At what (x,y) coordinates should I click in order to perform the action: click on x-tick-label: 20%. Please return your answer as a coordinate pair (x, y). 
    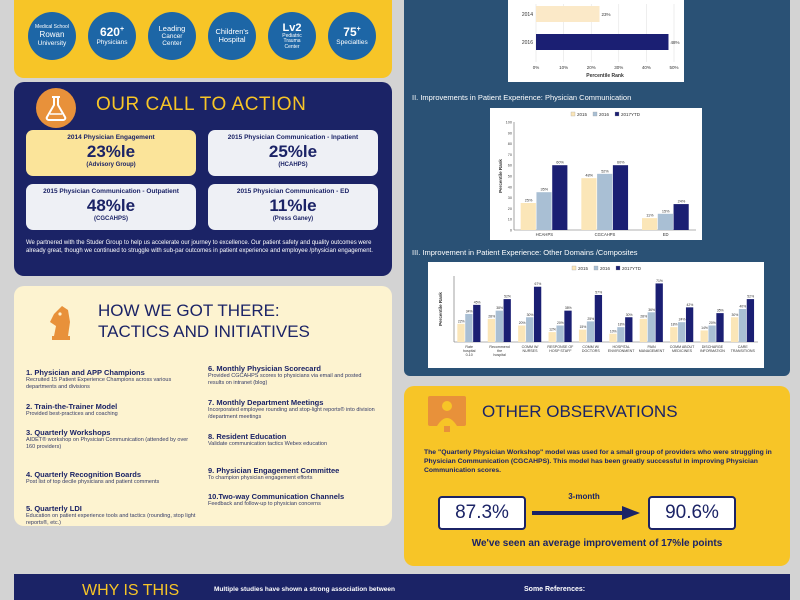
    Looking at the image, I should click on (591, 67).